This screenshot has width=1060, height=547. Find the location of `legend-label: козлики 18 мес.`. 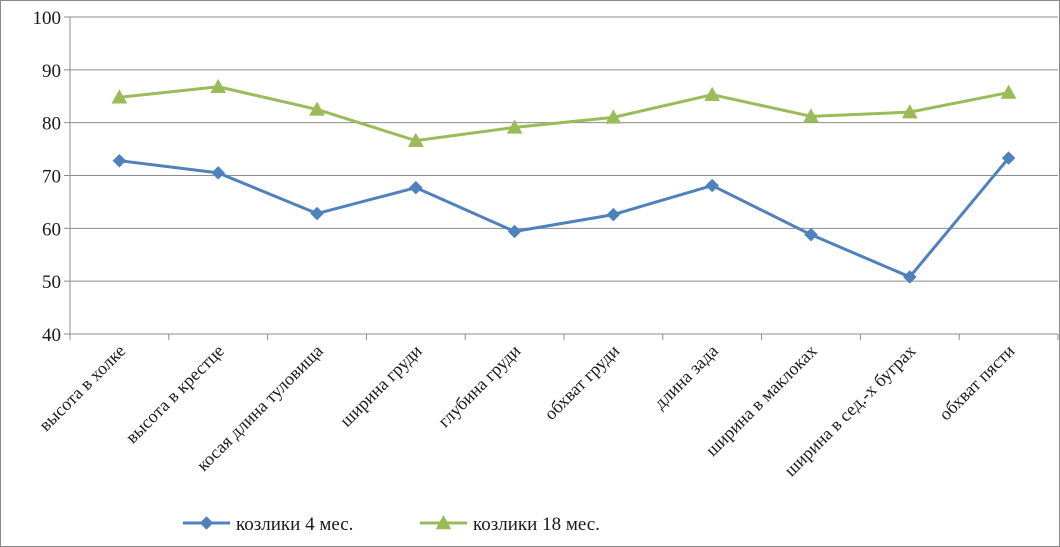

legend-label: козлики 18 мес. is located at coordinates (536, 524).